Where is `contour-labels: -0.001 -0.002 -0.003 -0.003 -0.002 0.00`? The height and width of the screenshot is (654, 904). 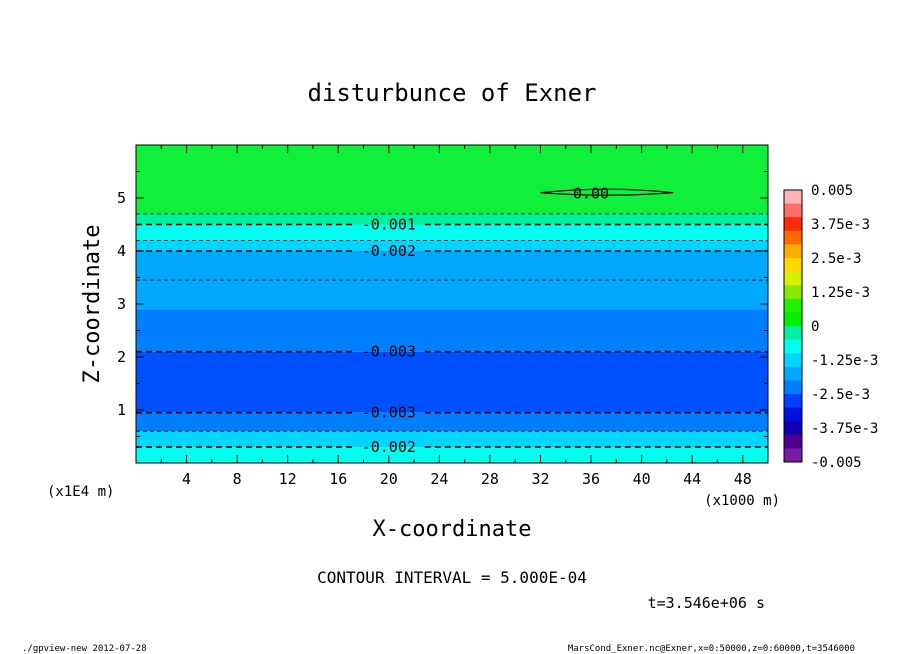 contour-labels: -0.001 -0.002 -0.003 -0.003 -0.002 0.00 is located at coordinates (485, 320).